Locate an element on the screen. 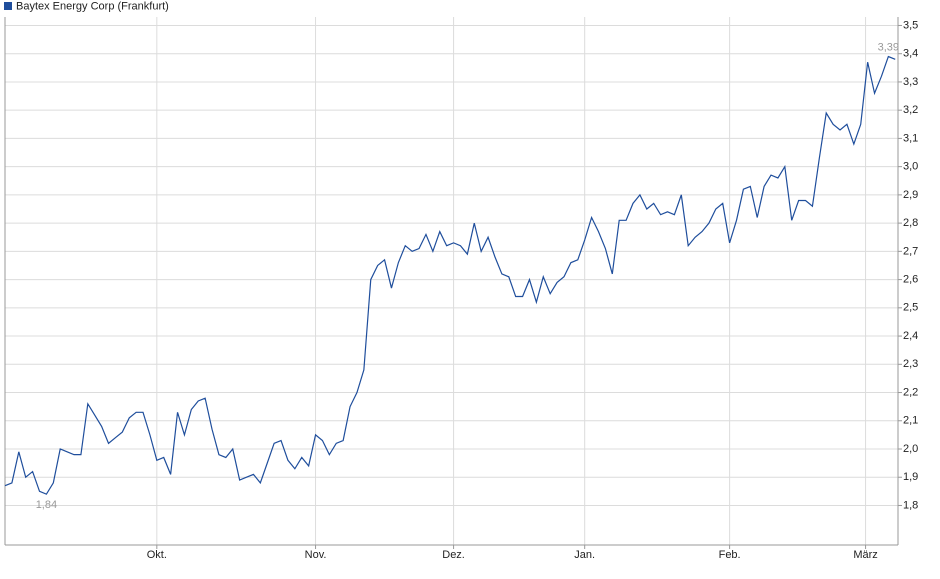  y-tick-label: 1,8 is located at coordinates (910, 505).